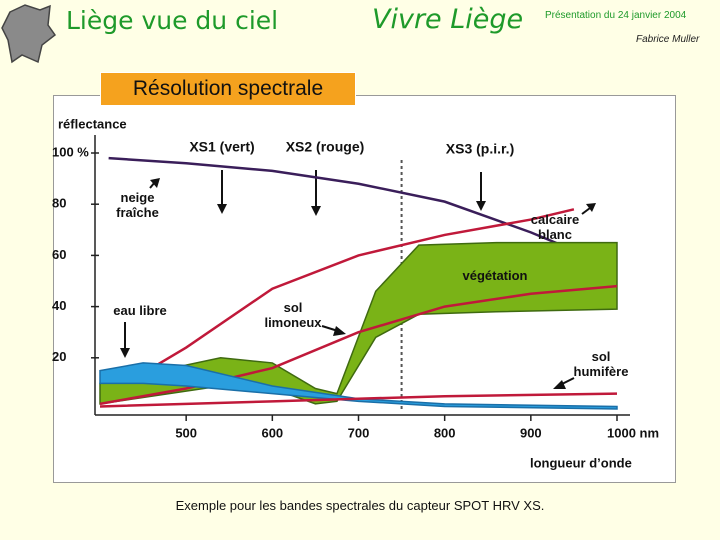 The image size is (720, 540). Describe the element at coordinates (228, 89) in the screenshot. I see `section-title: Résolution spectrale` at that location.